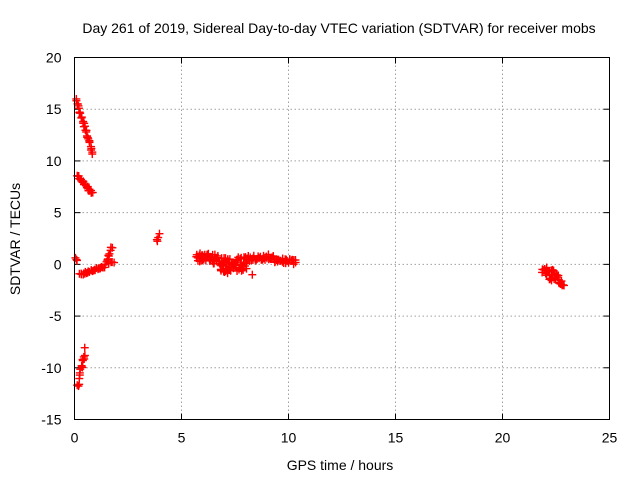  I want to click on x-tick-label: 25, so click(610, 438).